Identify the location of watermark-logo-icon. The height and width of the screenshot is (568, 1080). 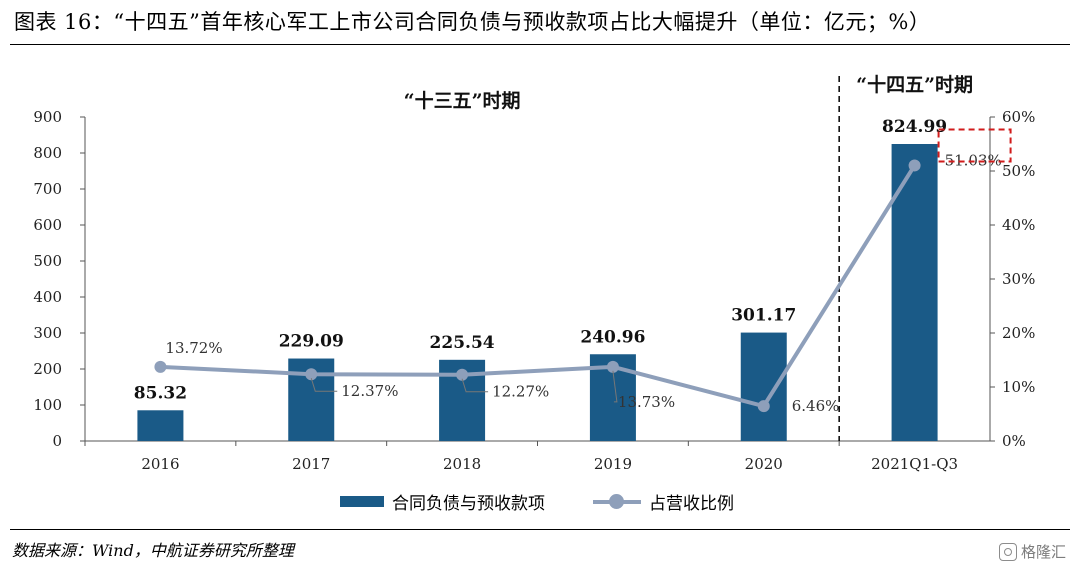
(1007, 551).